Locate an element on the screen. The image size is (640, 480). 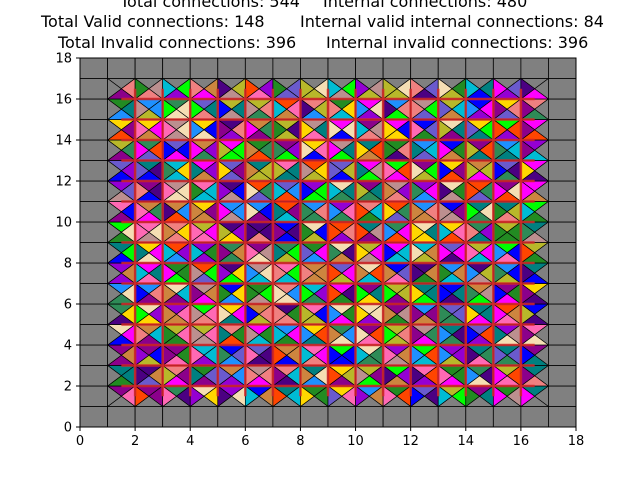
y-tick-label: 12 is located at coordinates (63, 182).